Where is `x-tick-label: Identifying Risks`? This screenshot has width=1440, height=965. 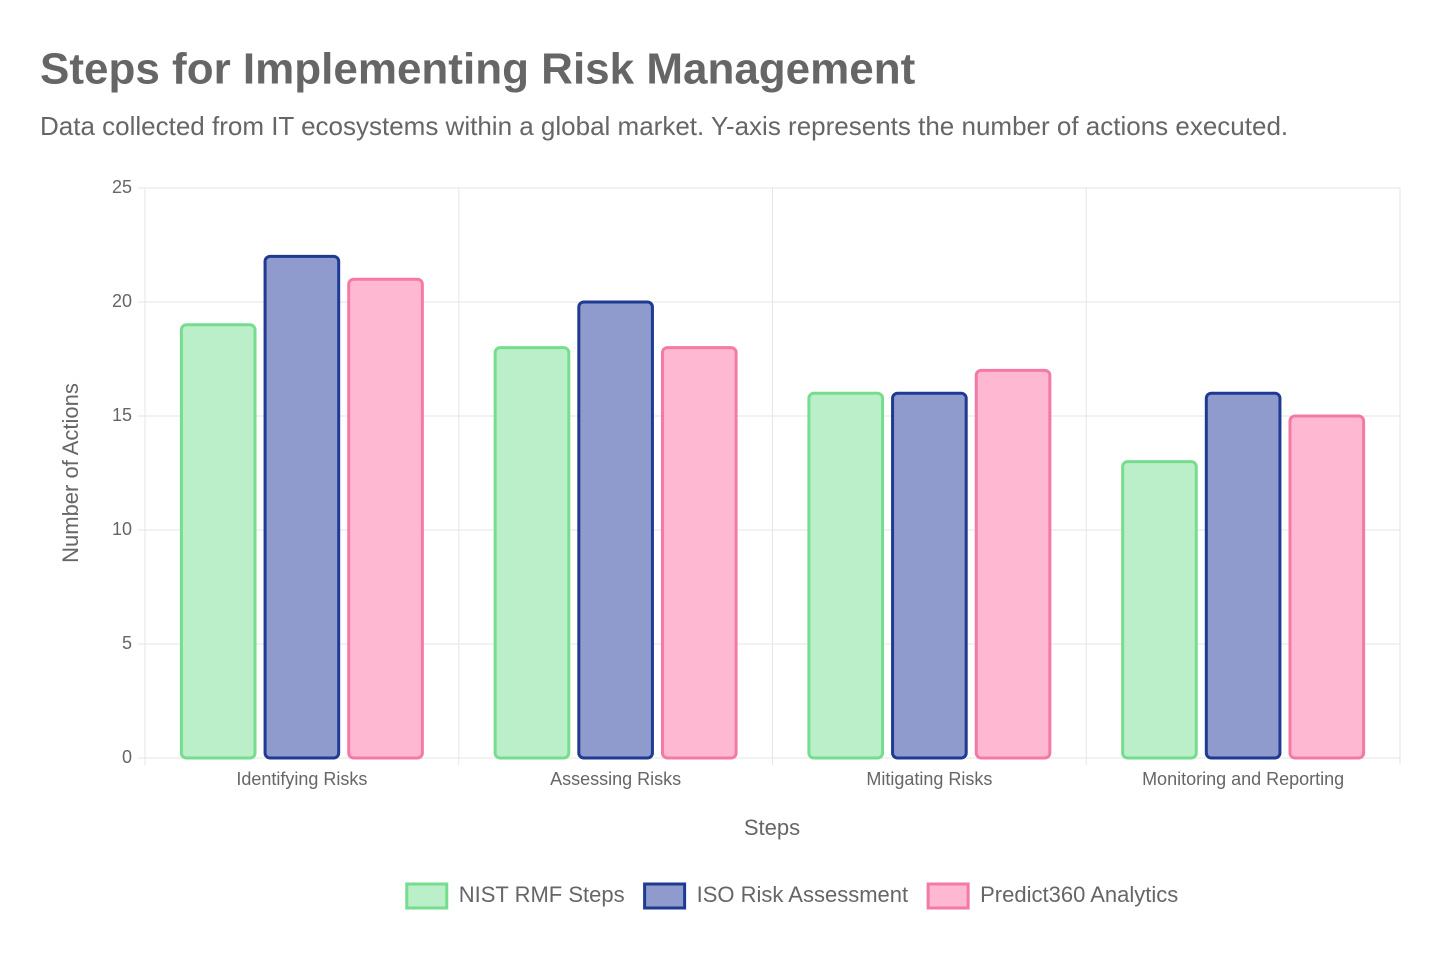 x-tick-label: Identifying Risks is located at coordinates (301, 779).